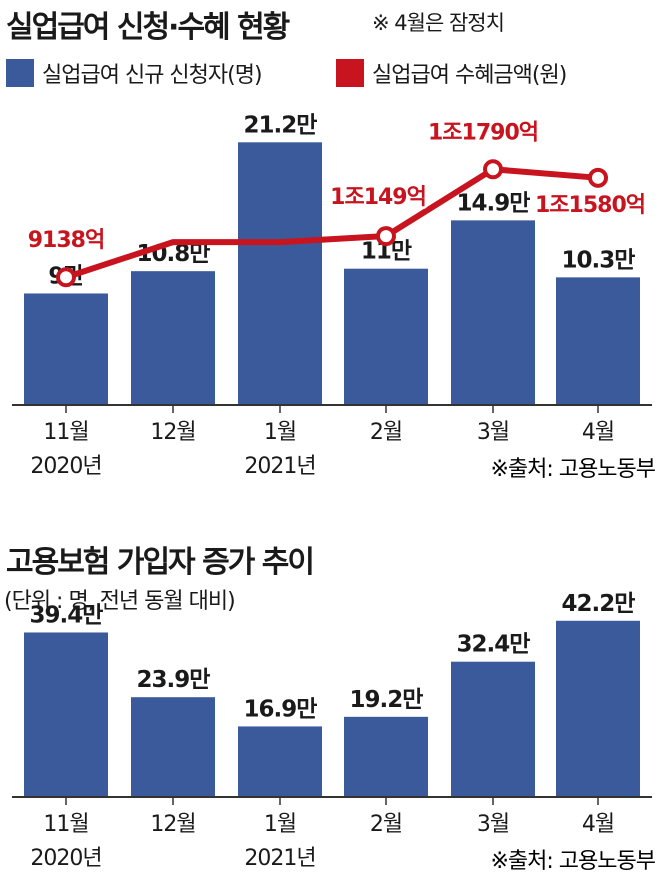 The image size is (661, 880). Describe the element at coordinates (148, 27) in the screenshot. I see `chart1-title: 실업급여 신청·수혜 현황` at that location.